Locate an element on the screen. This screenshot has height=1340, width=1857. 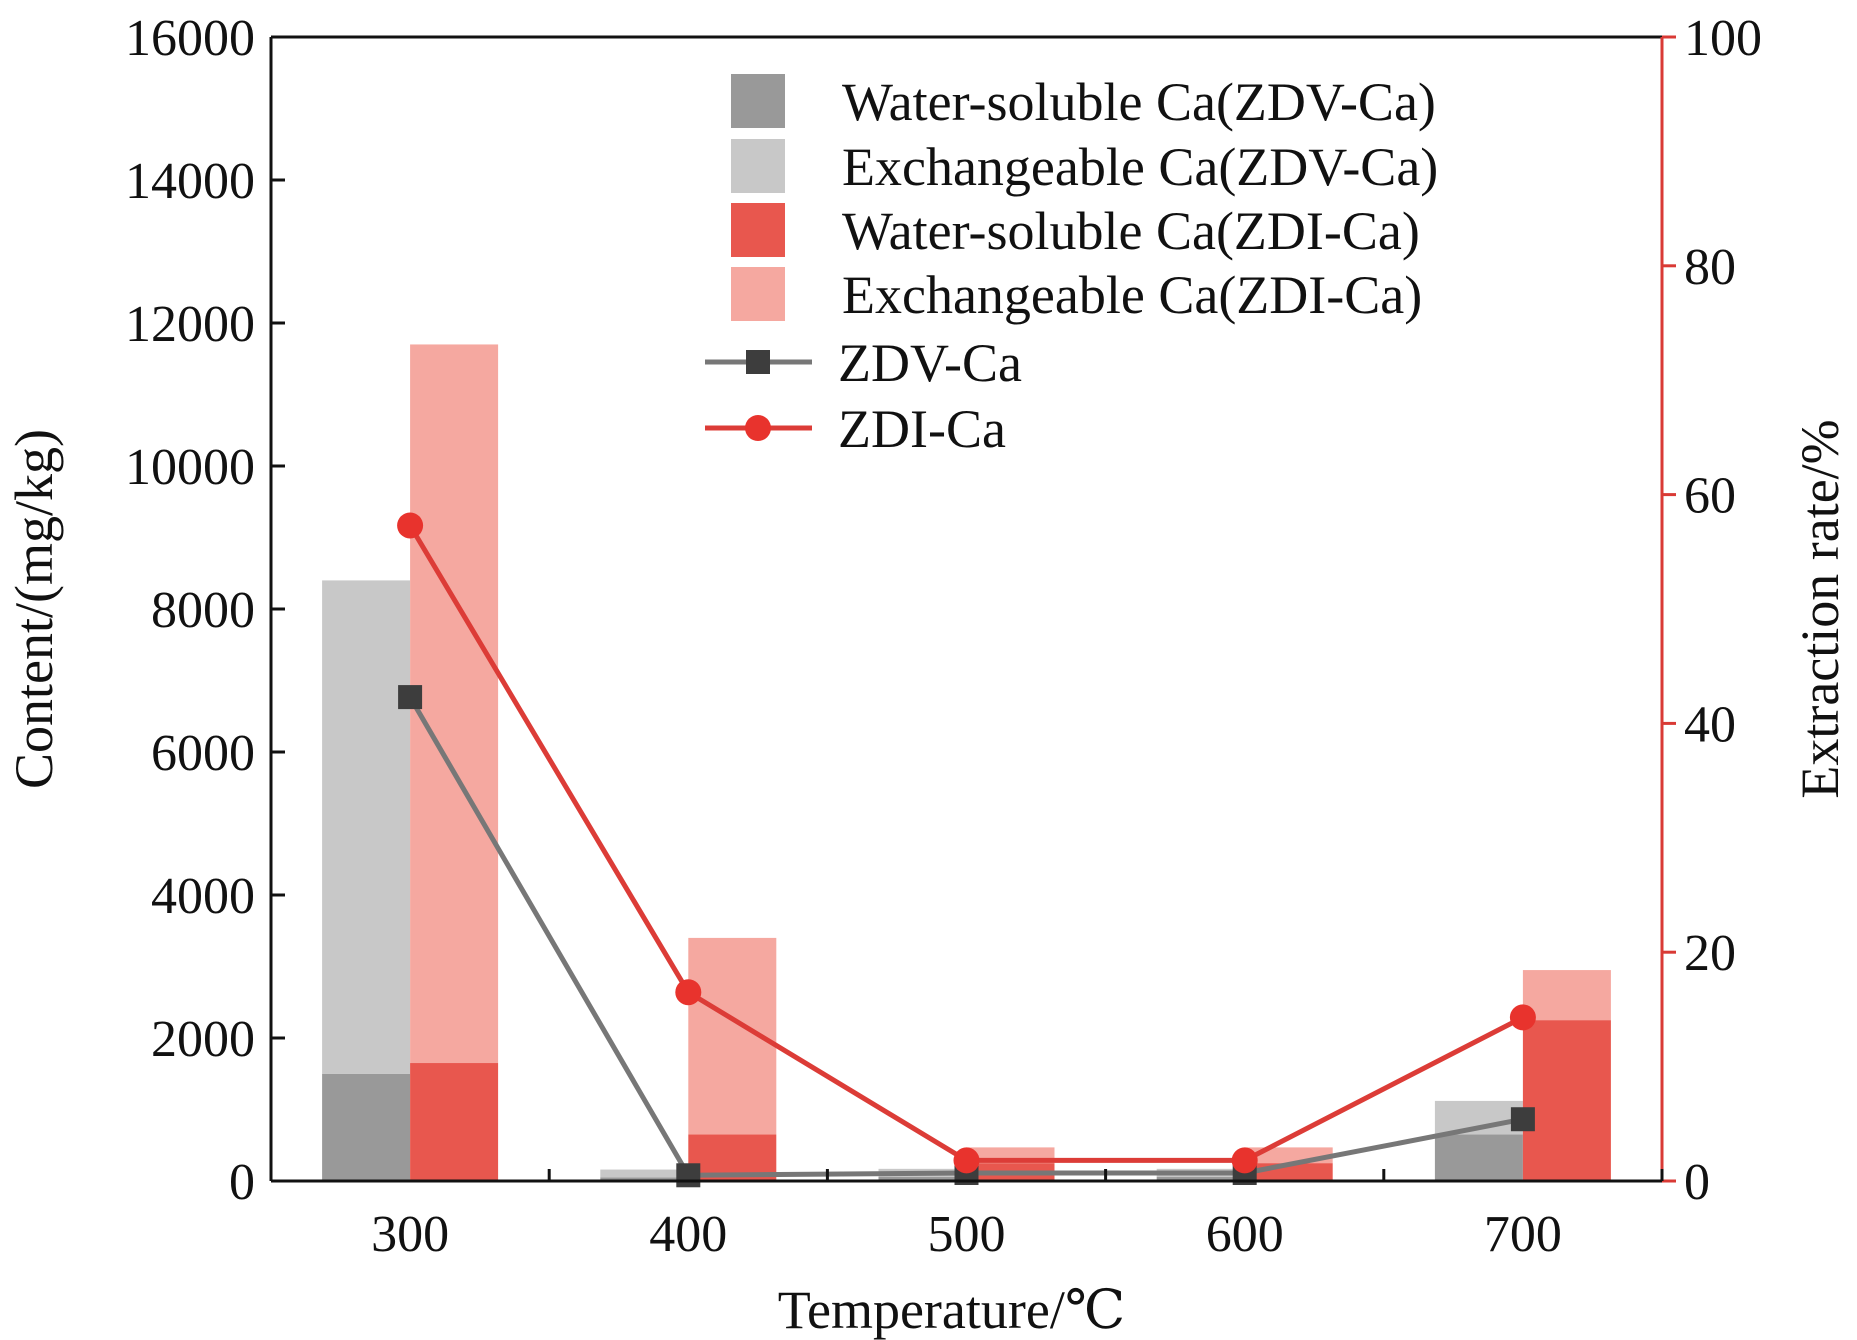
y-tick-label: 4000 is located at coordinates (203, 896).